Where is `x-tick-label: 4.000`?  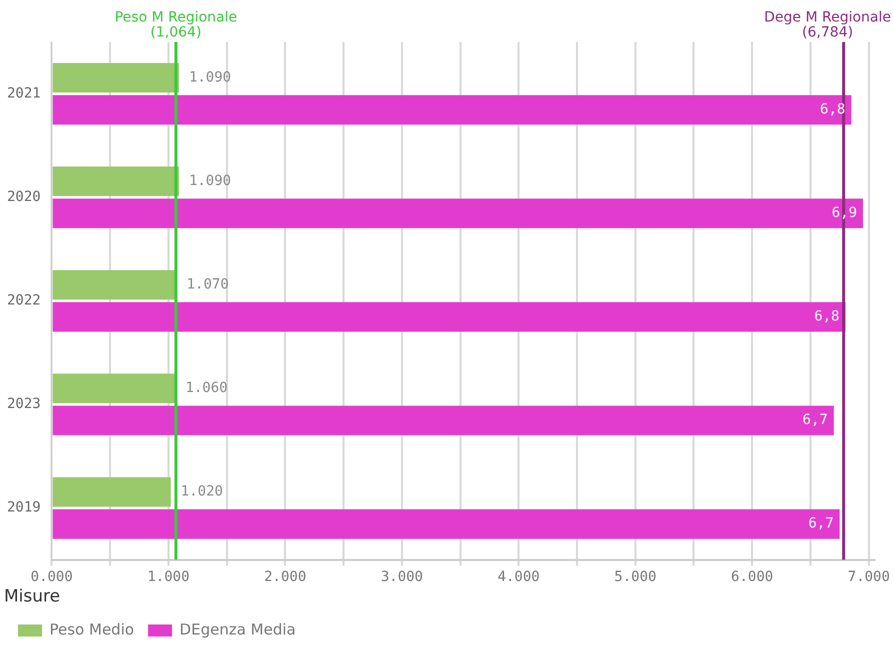
x-tick-label: 4.000 is located at coordinates (519, 576).